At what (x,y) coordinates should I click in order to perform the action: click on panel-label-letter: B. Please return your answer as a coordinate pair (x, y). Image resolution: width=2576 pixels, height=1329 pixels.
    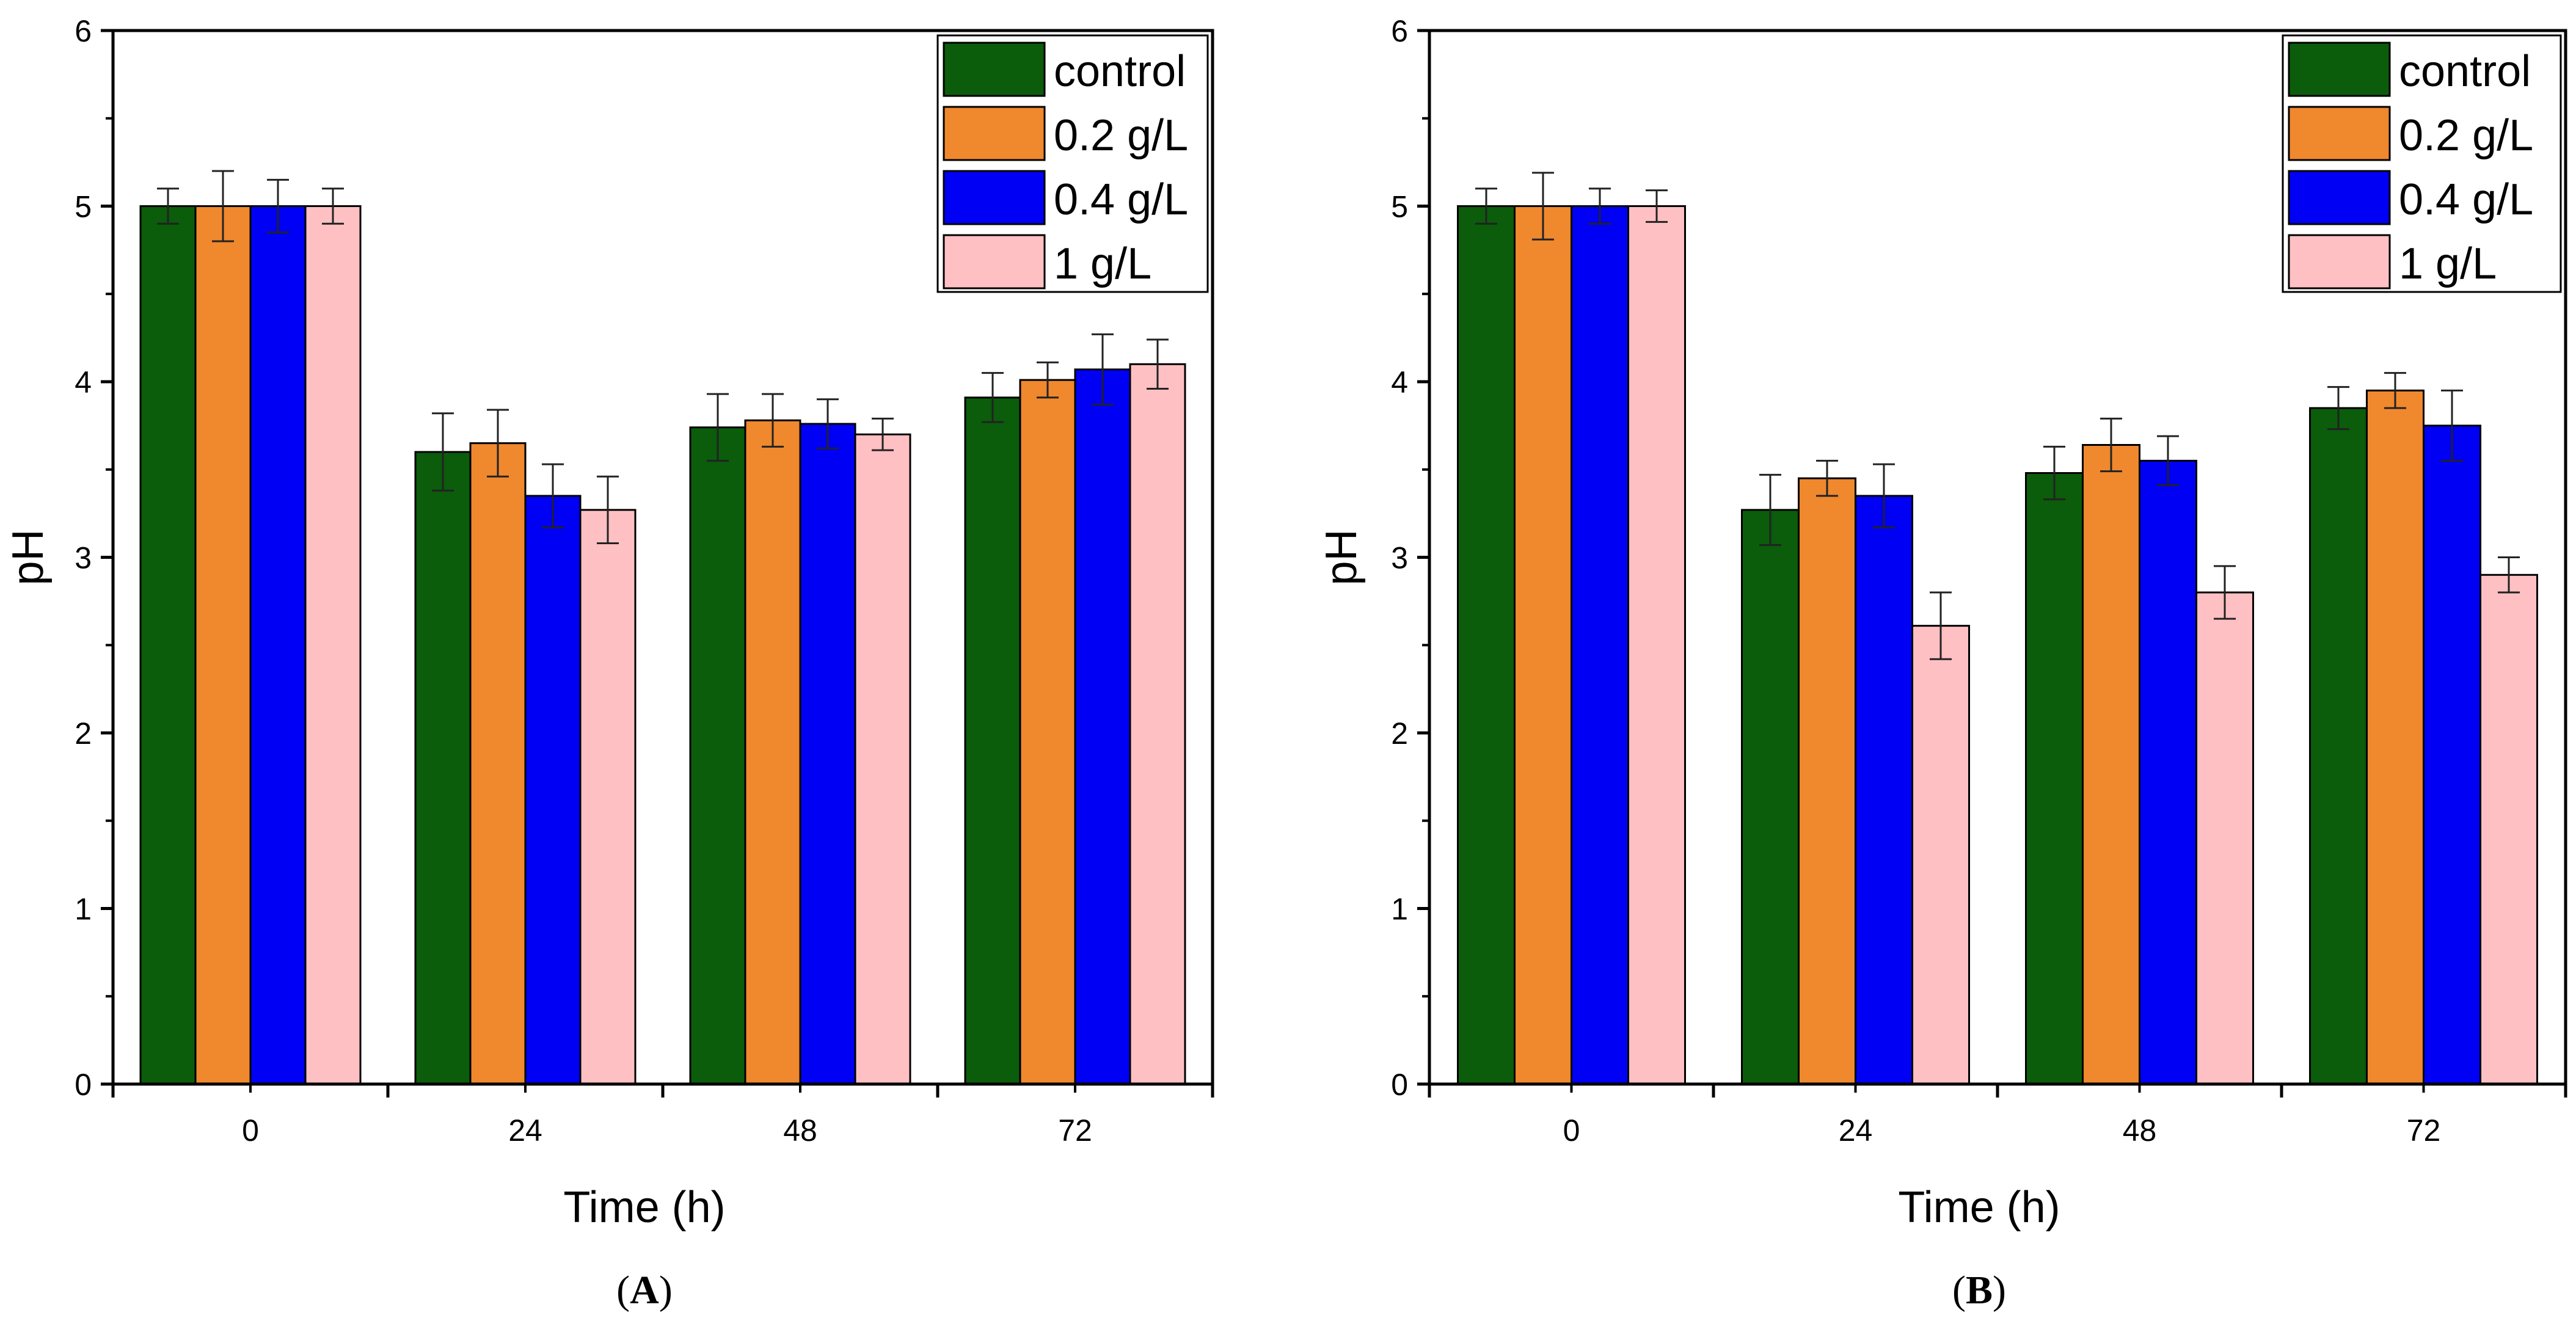
    Looking at the image, I should click on (1979, 1290).